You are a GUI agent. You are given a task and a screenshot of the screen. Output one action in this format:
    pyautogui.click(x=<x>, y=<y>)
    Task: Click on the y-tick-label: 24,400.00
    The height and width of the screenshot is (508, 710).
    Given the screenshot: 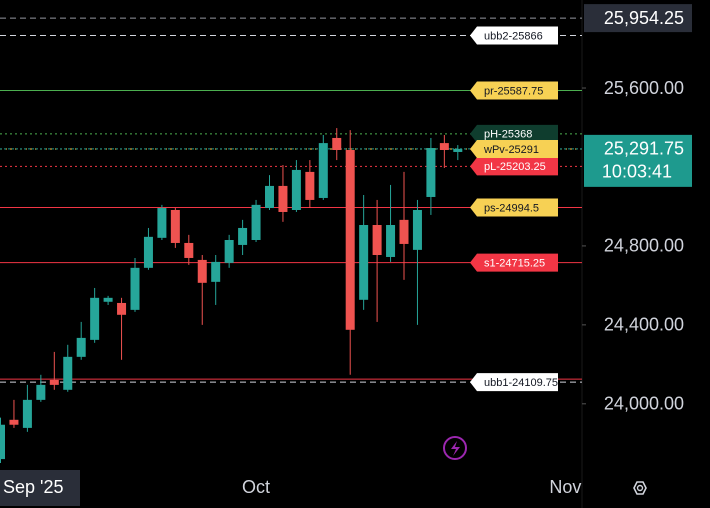 What is the action you would take?
    pyautogui.click(x=644, y=325)
    